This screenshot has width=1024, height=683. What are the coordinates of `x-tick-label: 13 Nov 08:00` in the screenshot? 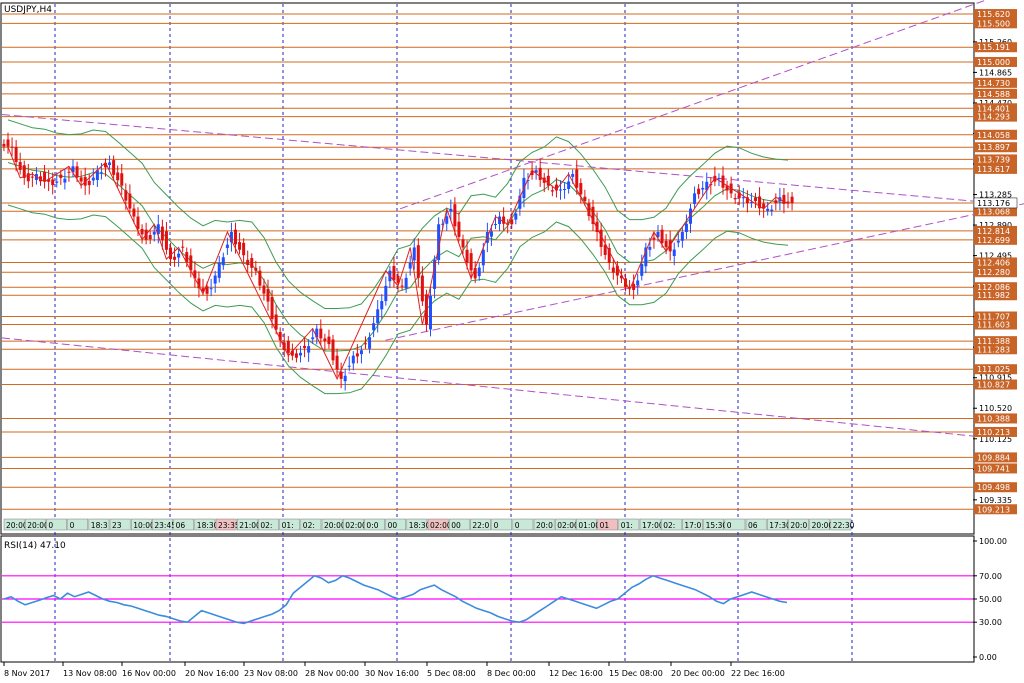 It's located at (90, 673).